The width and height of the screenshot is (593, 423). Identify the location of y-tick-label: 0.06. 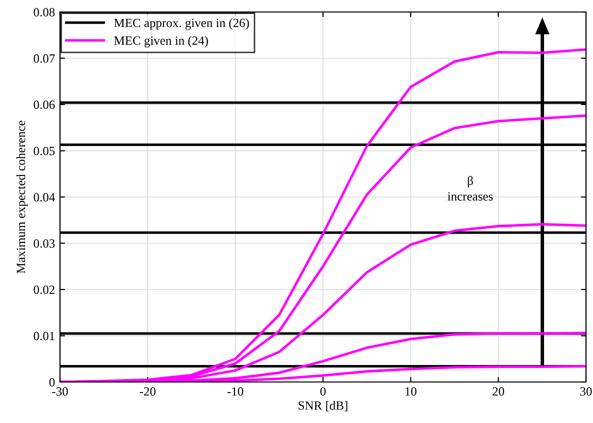
(44, 105).